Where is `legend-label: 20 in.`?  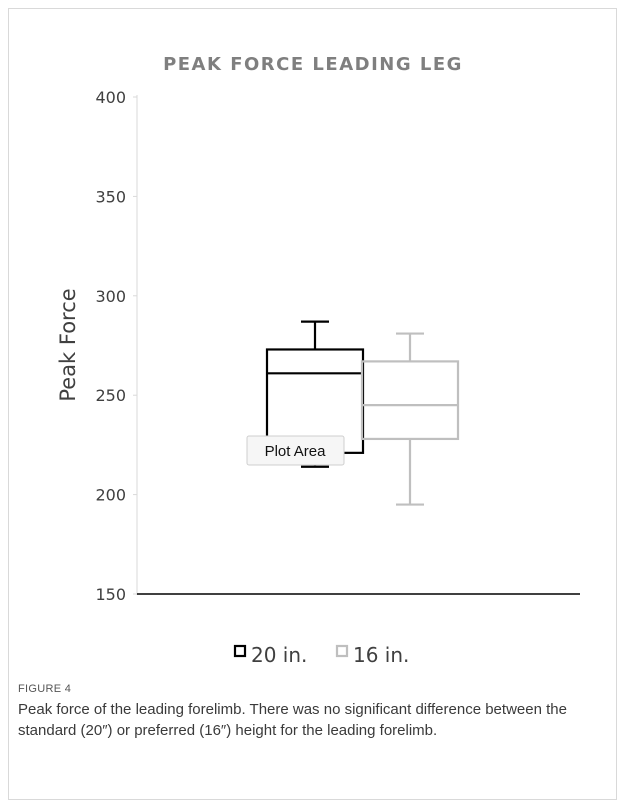
legend-label: 20 in. is located at coordinates (279, 655).